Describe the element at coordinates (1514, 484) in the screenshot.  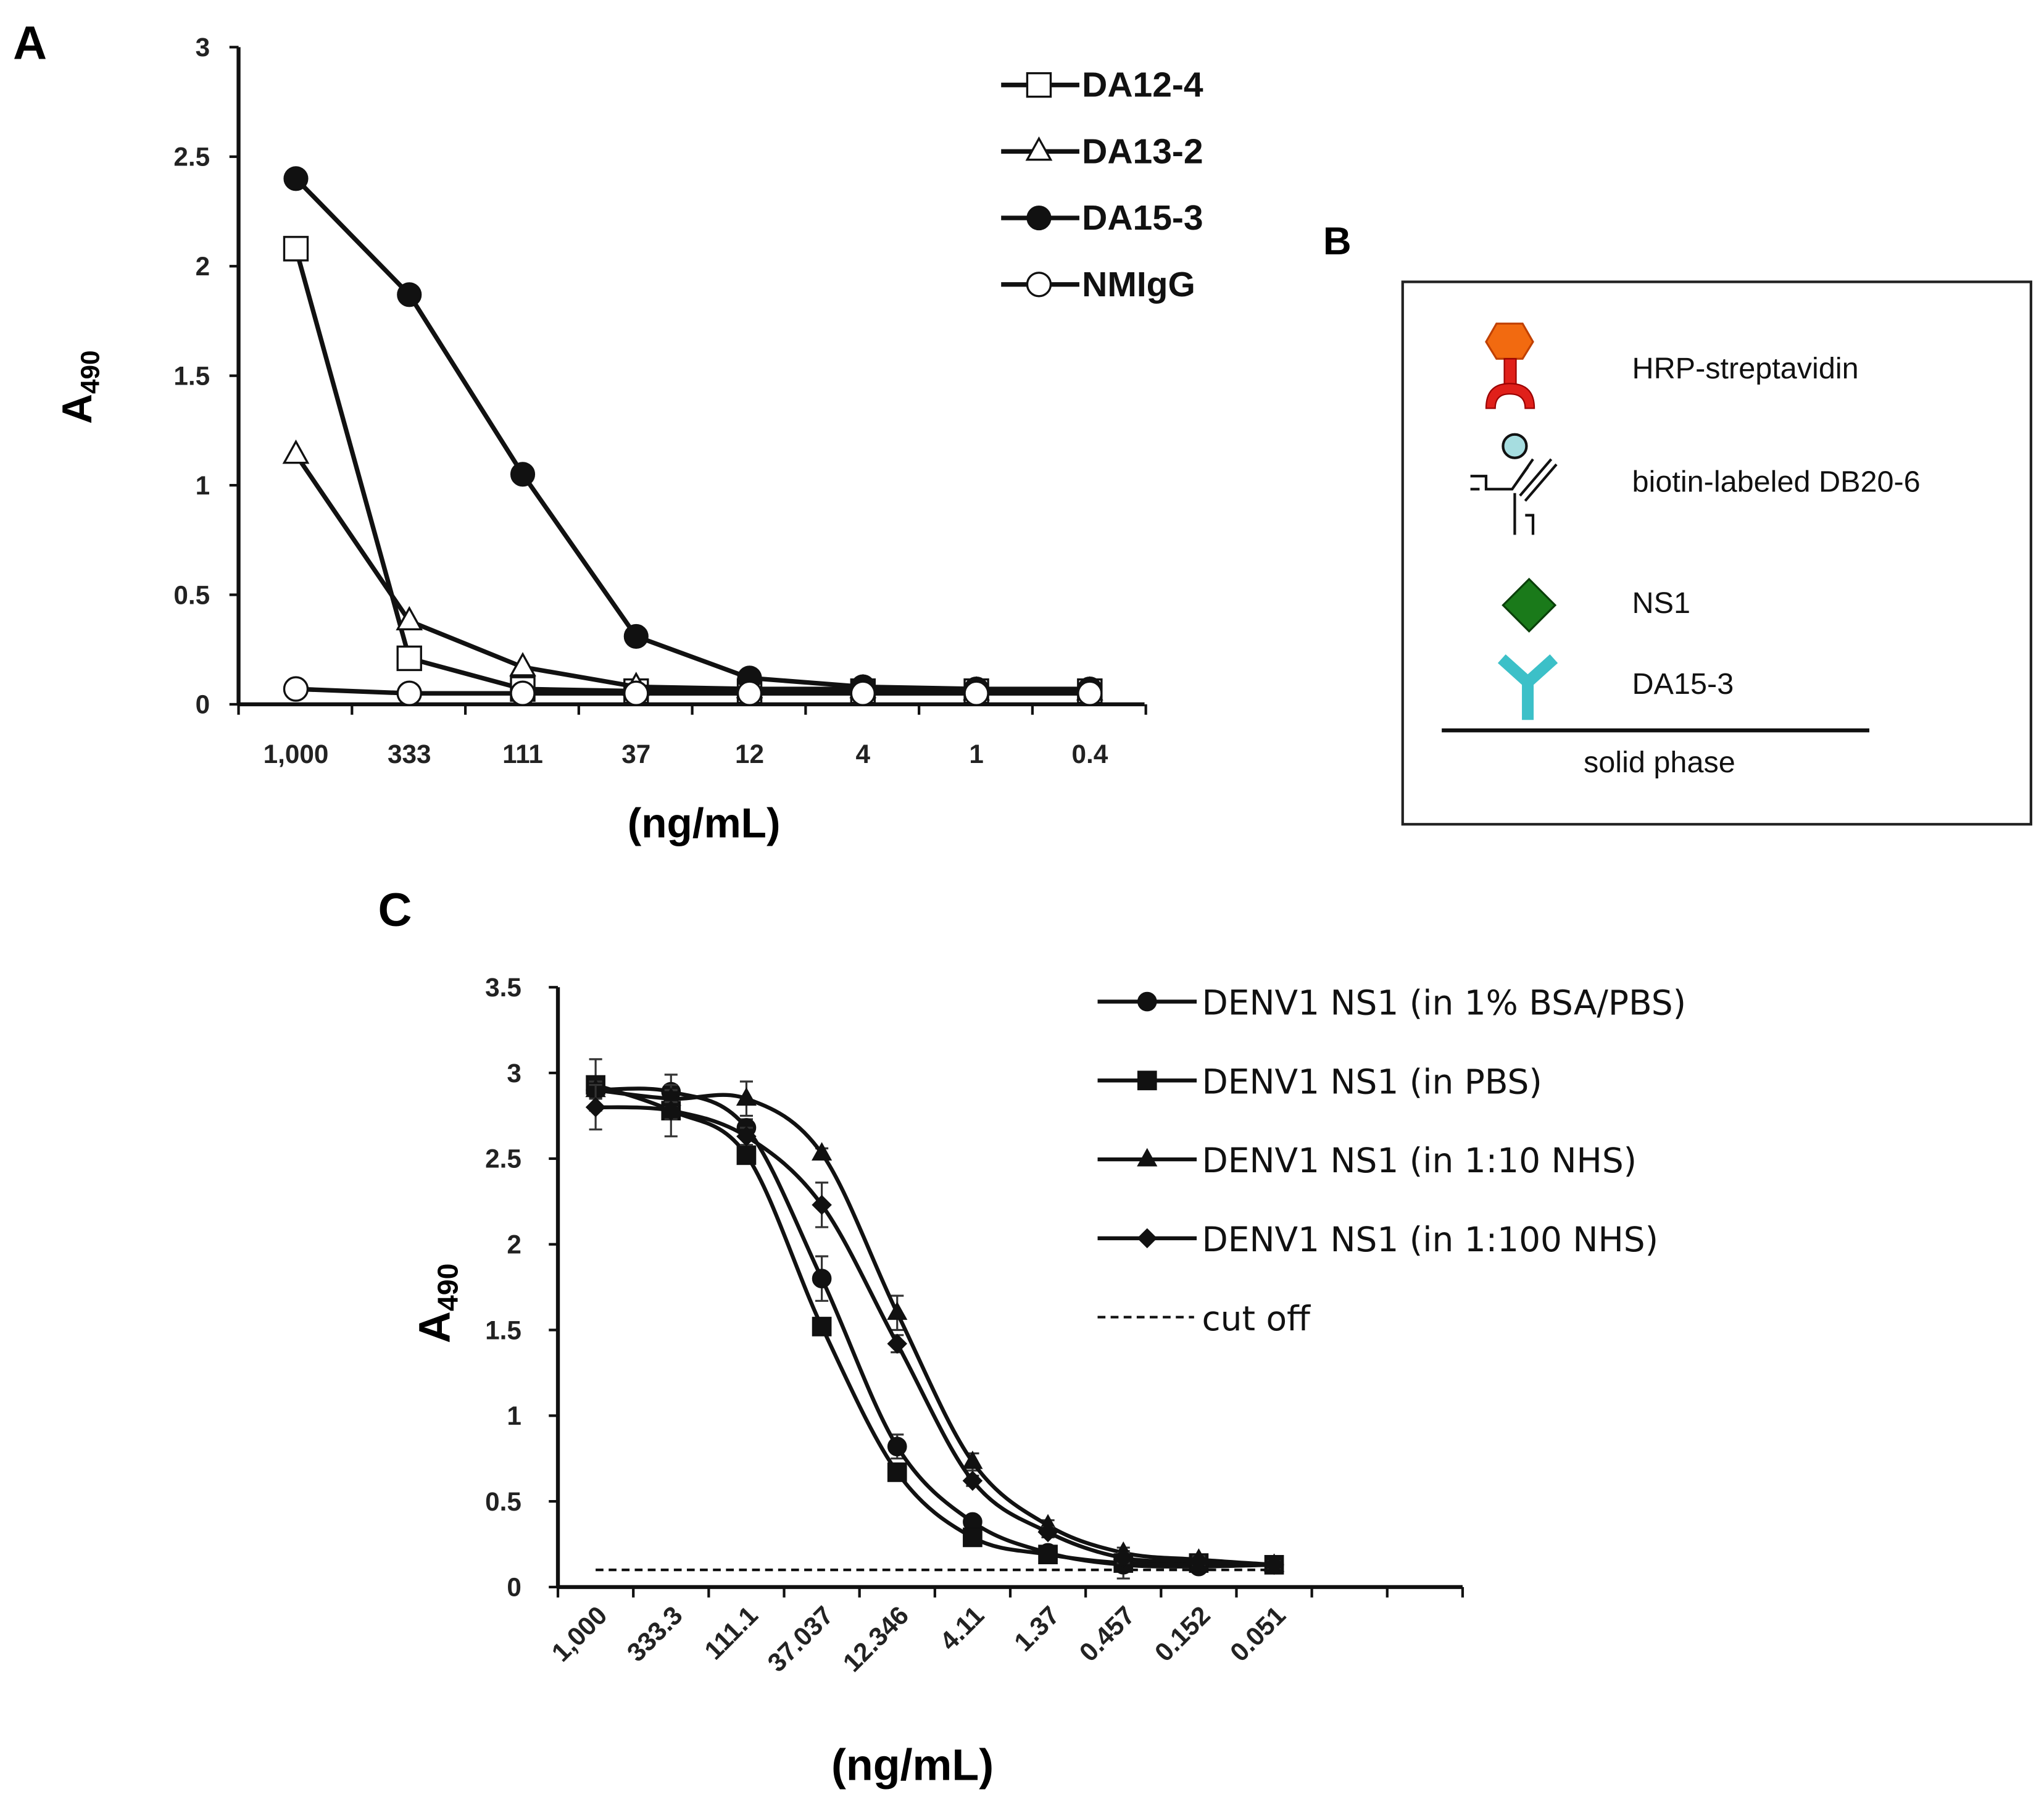
I see `biotin-antibody-icon` at that location.